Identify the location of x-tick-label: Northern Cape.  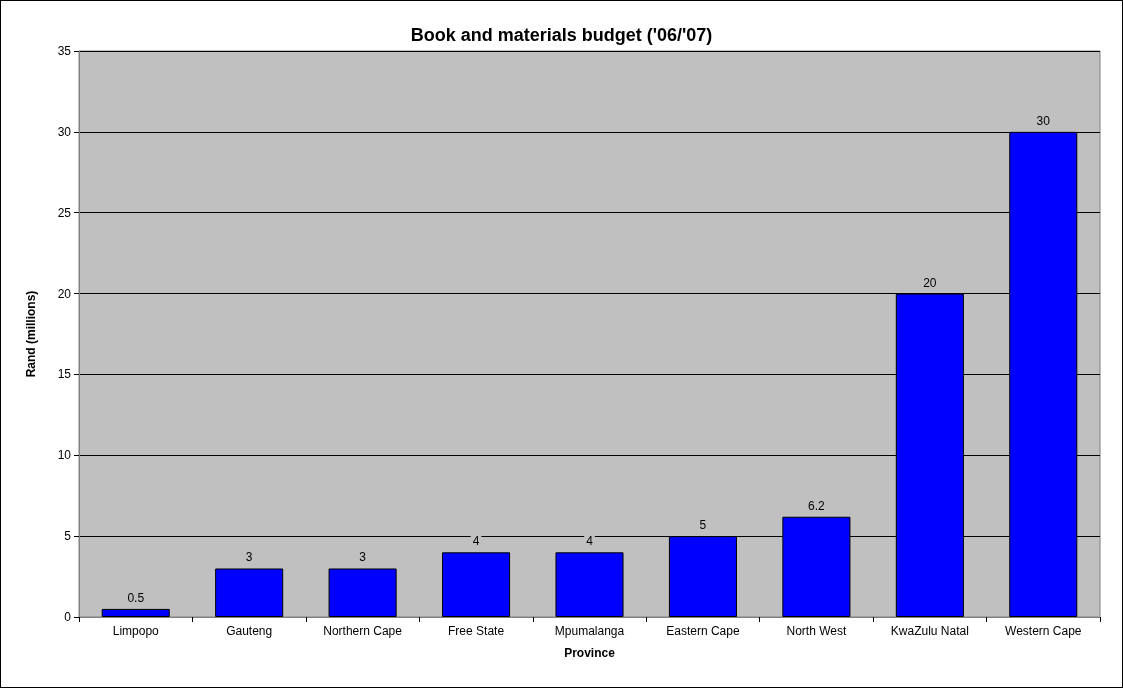
(363, 631).